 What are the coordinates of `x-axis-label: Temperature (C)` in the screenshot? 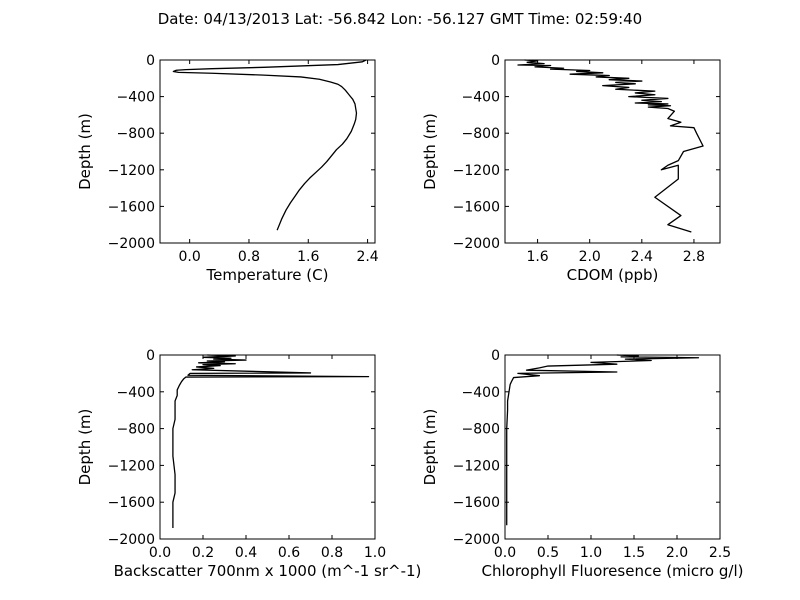 It's located at (267, 275).